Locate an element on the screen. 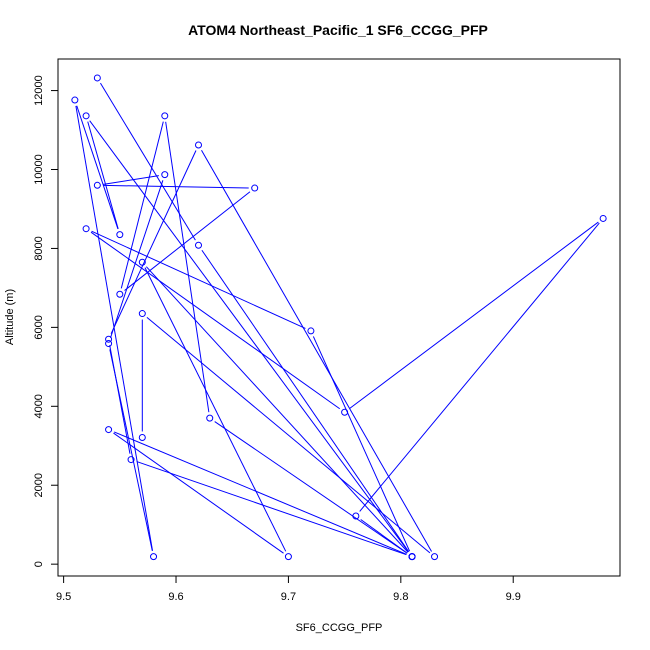 The width and height of the screenshot is (650, 650). y-tick-label: 6000 is located at coordinates (39, 327).